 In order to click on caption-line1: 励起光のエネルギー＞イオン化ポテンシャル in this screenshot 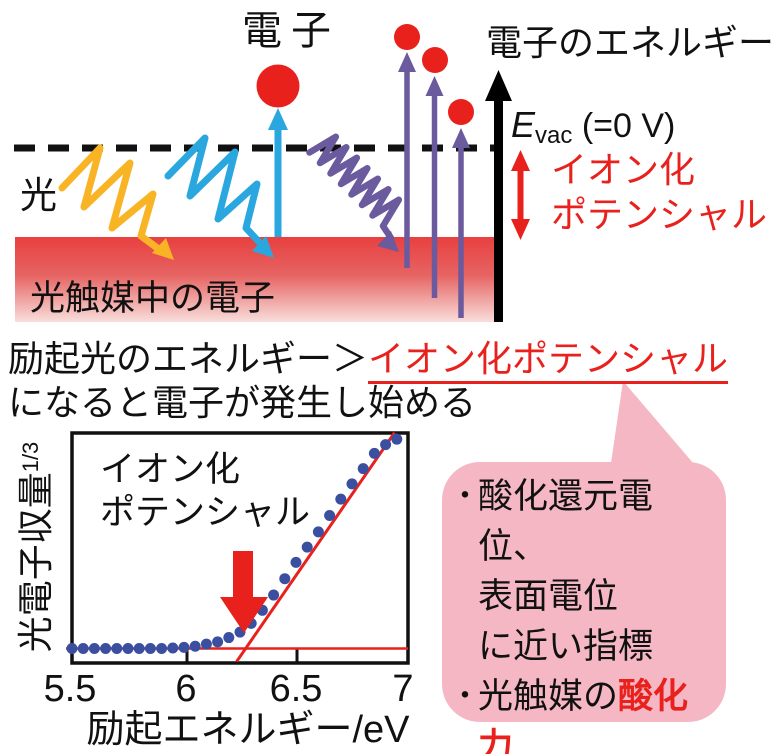, I will do `click(368, 361)`.